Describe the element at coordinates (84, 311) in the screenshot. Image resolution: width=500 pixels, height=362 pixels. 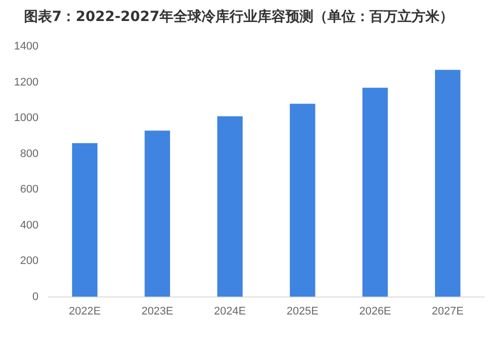
I see `x-tick-label: 2022E` at that location.